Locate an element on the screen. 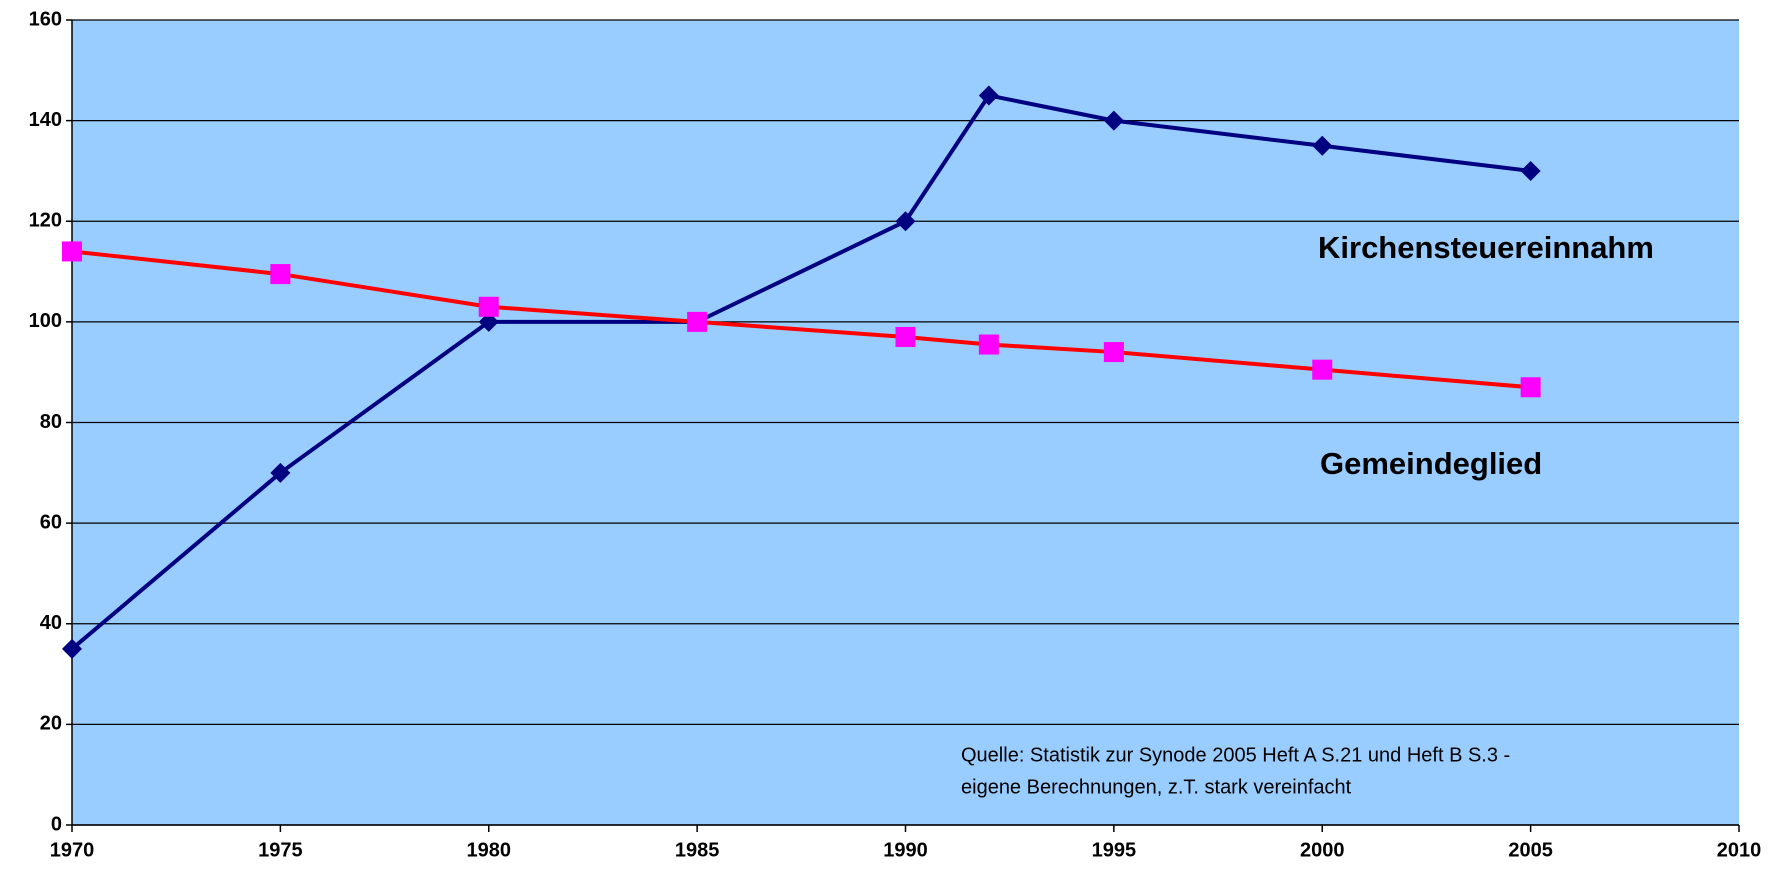  x-tick-label: 1980 is located at coordinates (489, 850).